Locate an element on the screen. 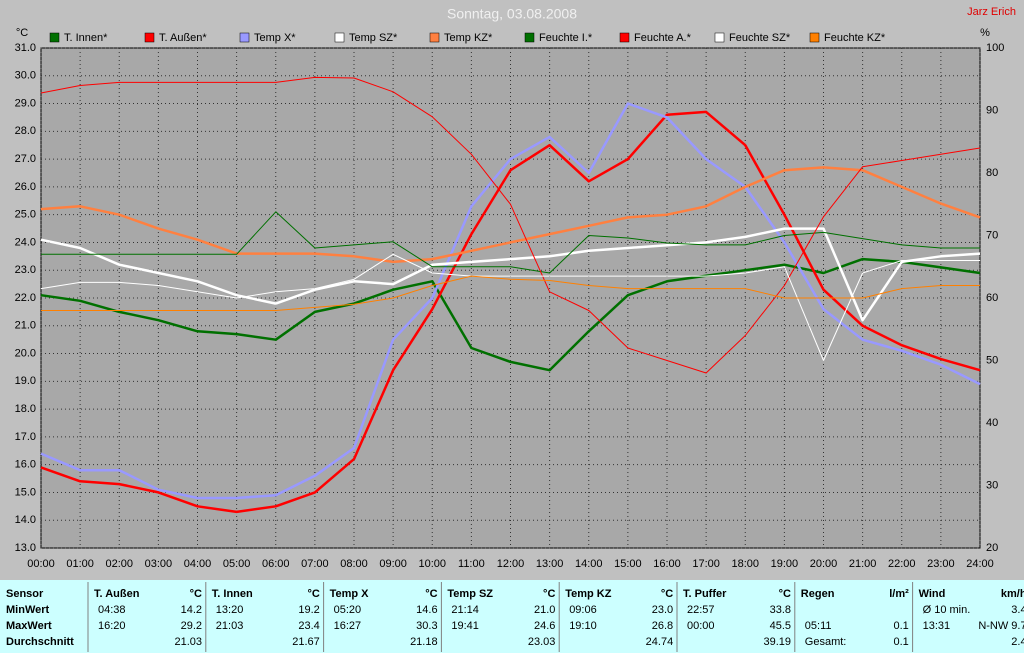 The width and height of the screenshot is (1024, 653). cell-value: 24.6 is located at coordinates (544, 626).